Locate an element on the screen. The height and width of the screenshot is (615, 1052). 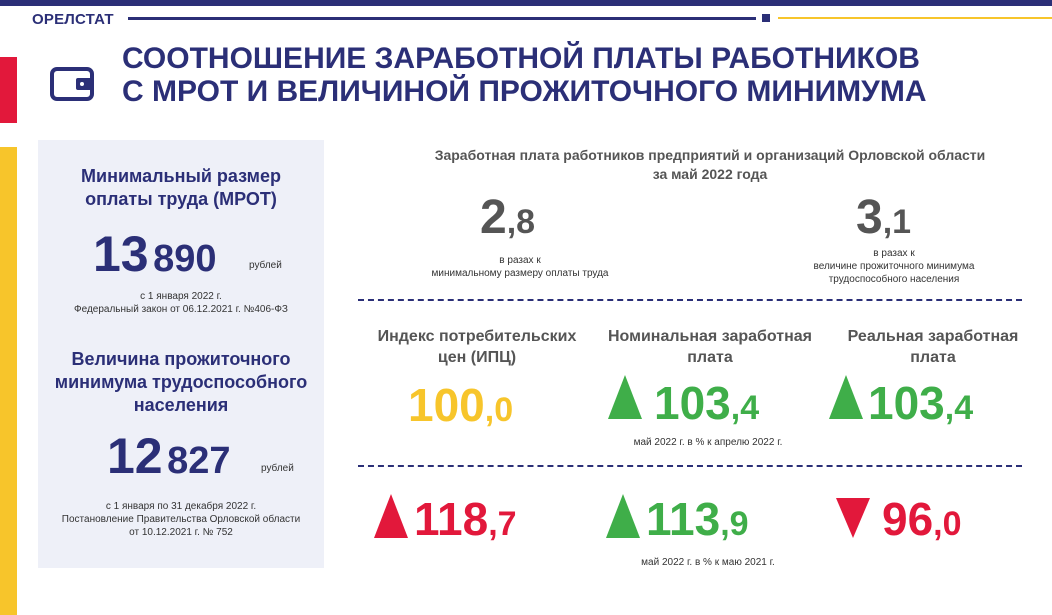
cpi-header-line2: цен (ИПЦ) is located at coordinates (477, 357).